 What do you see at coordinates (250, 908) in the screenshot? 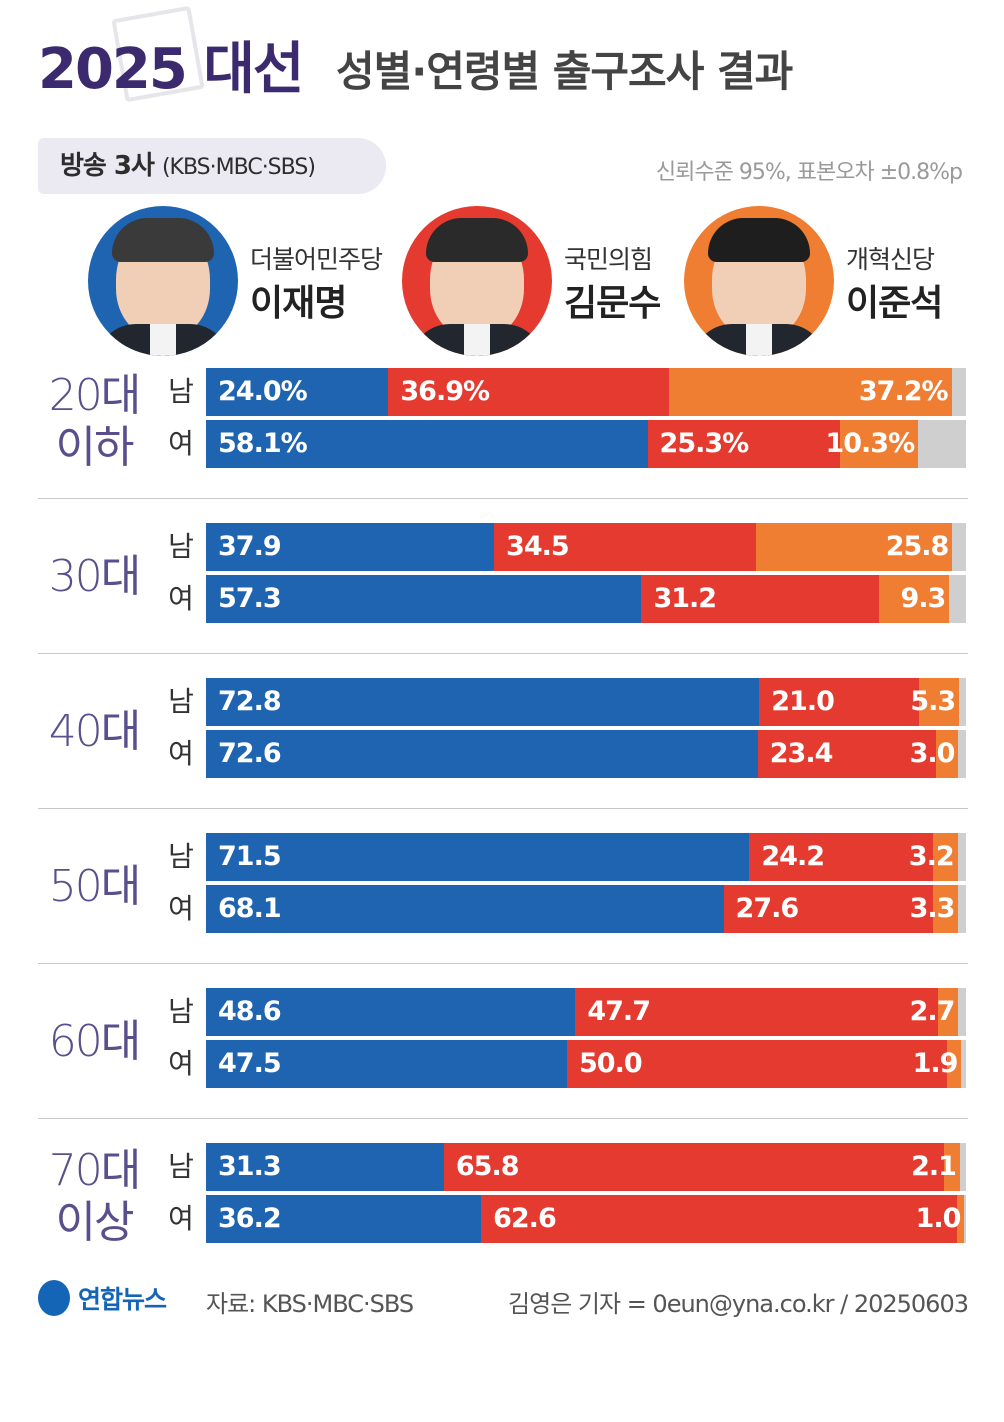
I see `data-label: 68.1` at bounding box center [250, 908].